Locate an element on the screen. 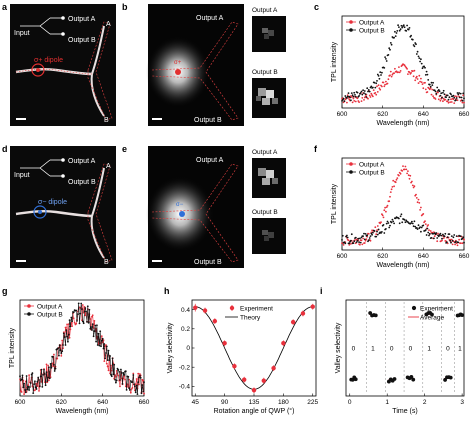 The image size is (474, 428). output-a-label-d: Output A is located at coordinates (82, 161).